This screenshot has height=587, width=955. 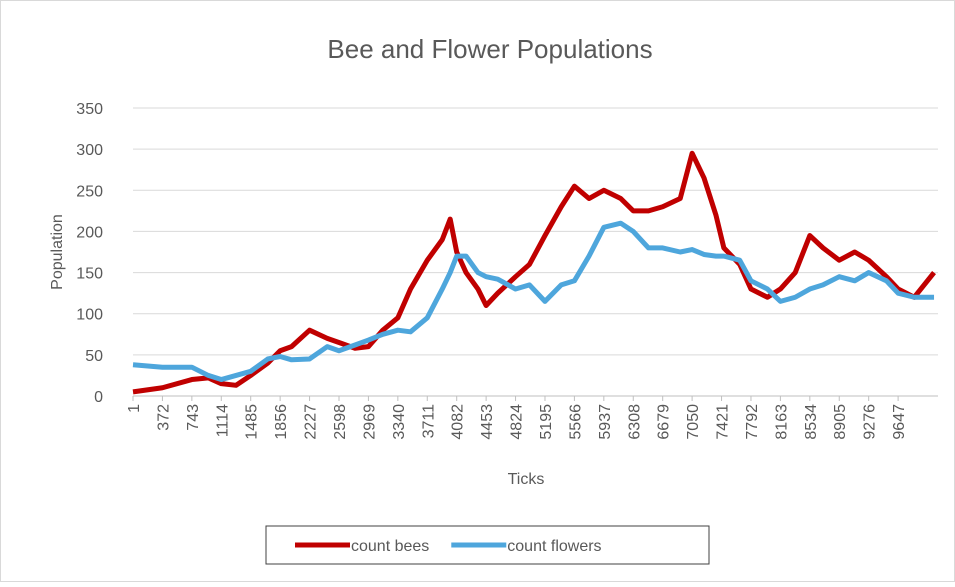 I want to click on x-tick-label: 6308, so click(x=634, y=422).